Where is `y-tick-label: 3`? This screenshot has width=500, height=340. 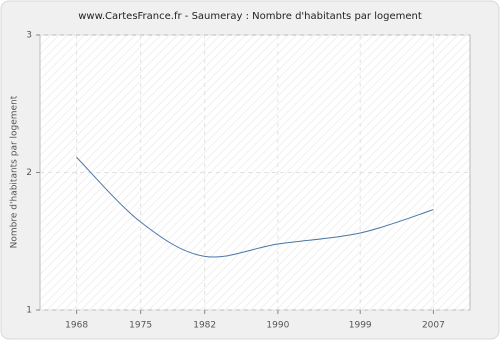
y-tick-label: 3 is located at coordinates (29, 36).